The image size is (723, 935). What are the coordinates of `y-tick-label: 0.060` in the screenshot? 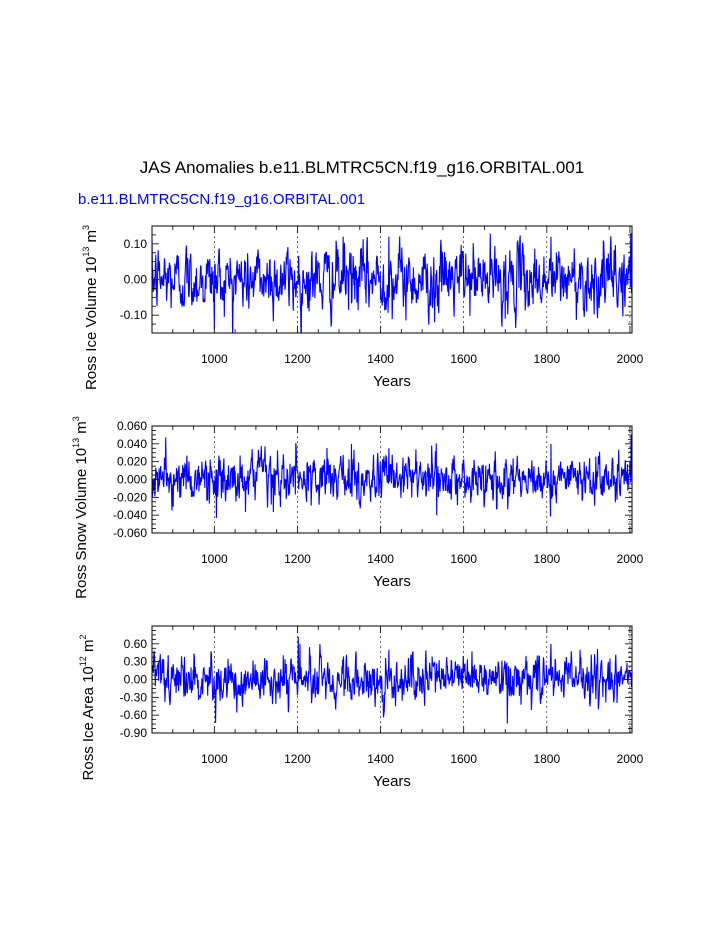 It's located at (132, 426).